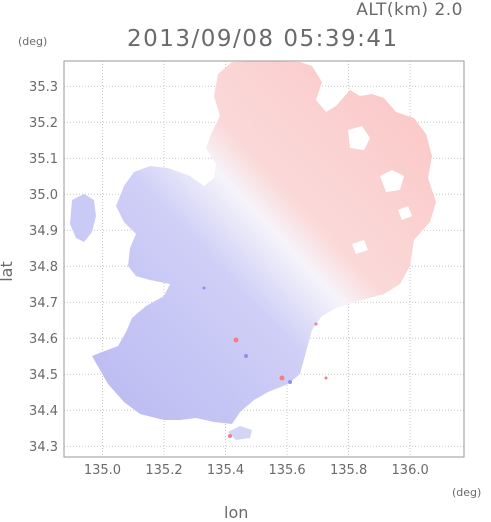 This screenshot has height=522, width=491. What do you see at coordinates (240, 433) in the screenshot?
I see `echo-south` at bounding box center [240, 433].